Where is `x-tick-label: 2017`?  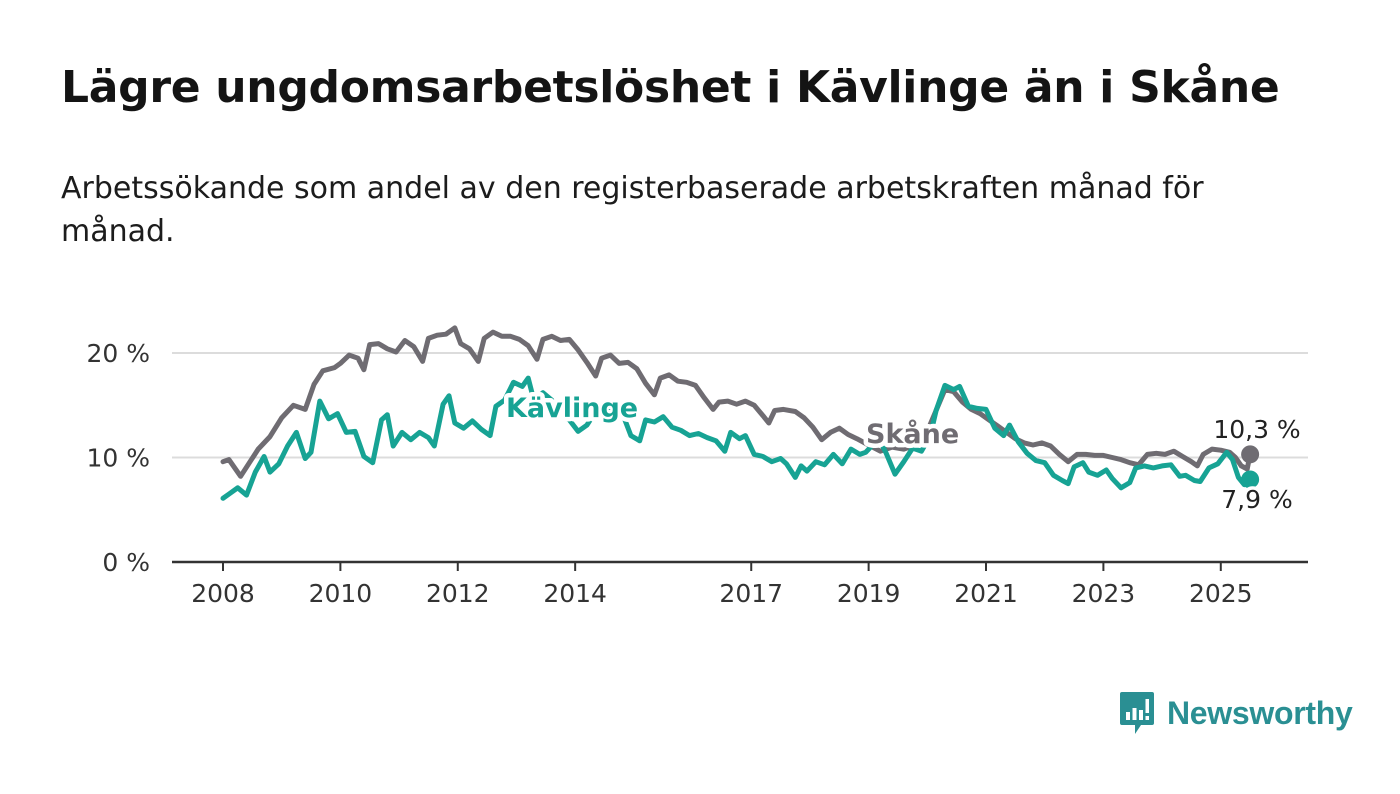
x-tick-label: 2017 is located at coordinates (751, 593).